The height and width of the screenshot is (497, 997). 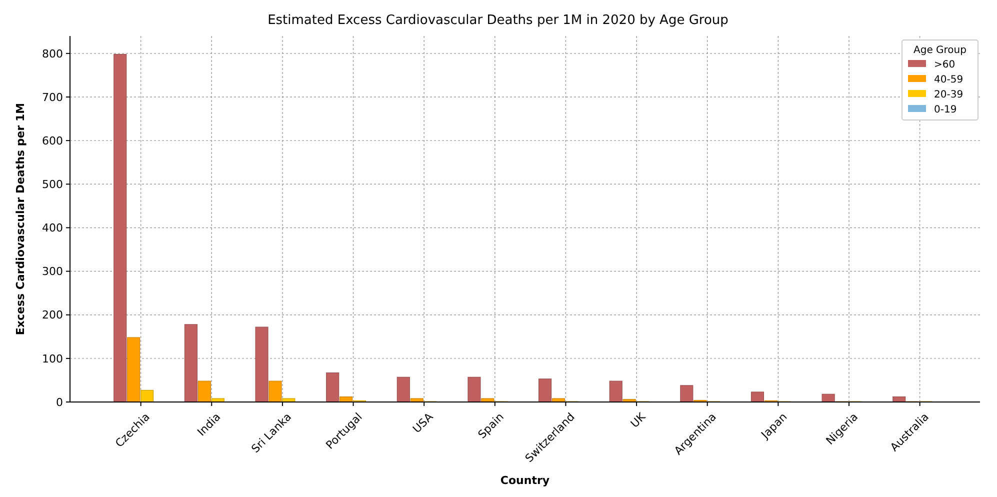 I want to click on legend-label: >60, so click(x=945, y=65).